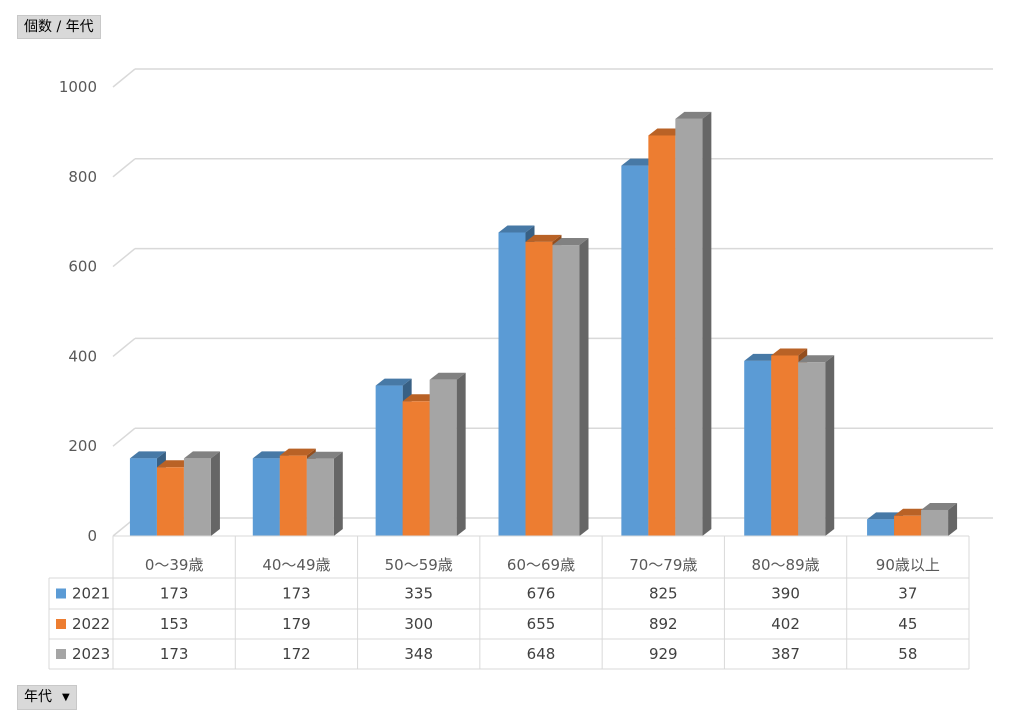  What do you see at coordinates (908, 565) in the screenshot?
I see `category-label: 90歳以上` at bounding box center [908, 565].